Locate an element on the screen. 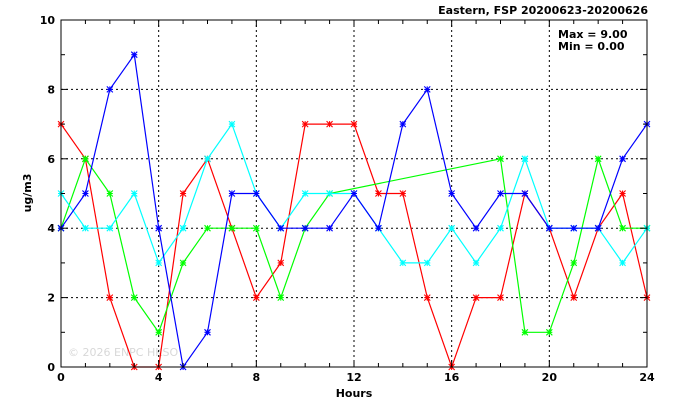 The image size is (674, 409). y-tick-label: 2 is located at coordinates (51, 298).